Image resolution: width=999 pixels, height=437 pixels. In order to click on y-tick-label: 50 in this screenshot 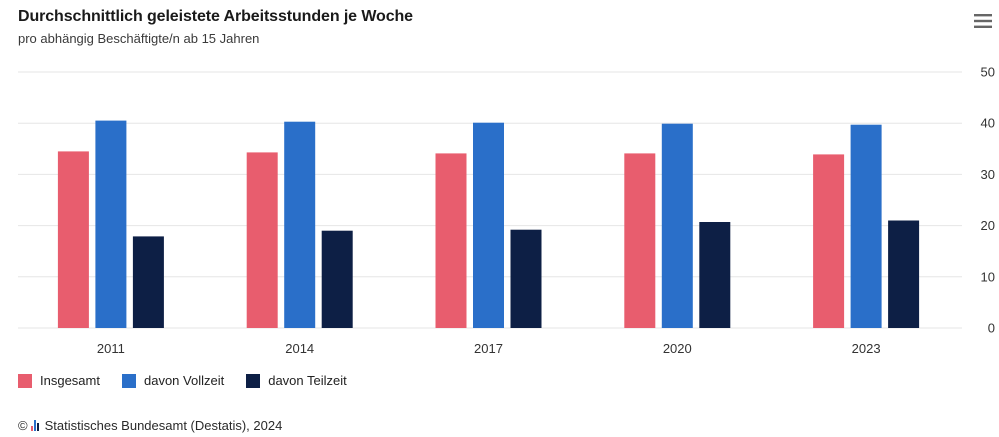, I will do `click(988, 72)`.